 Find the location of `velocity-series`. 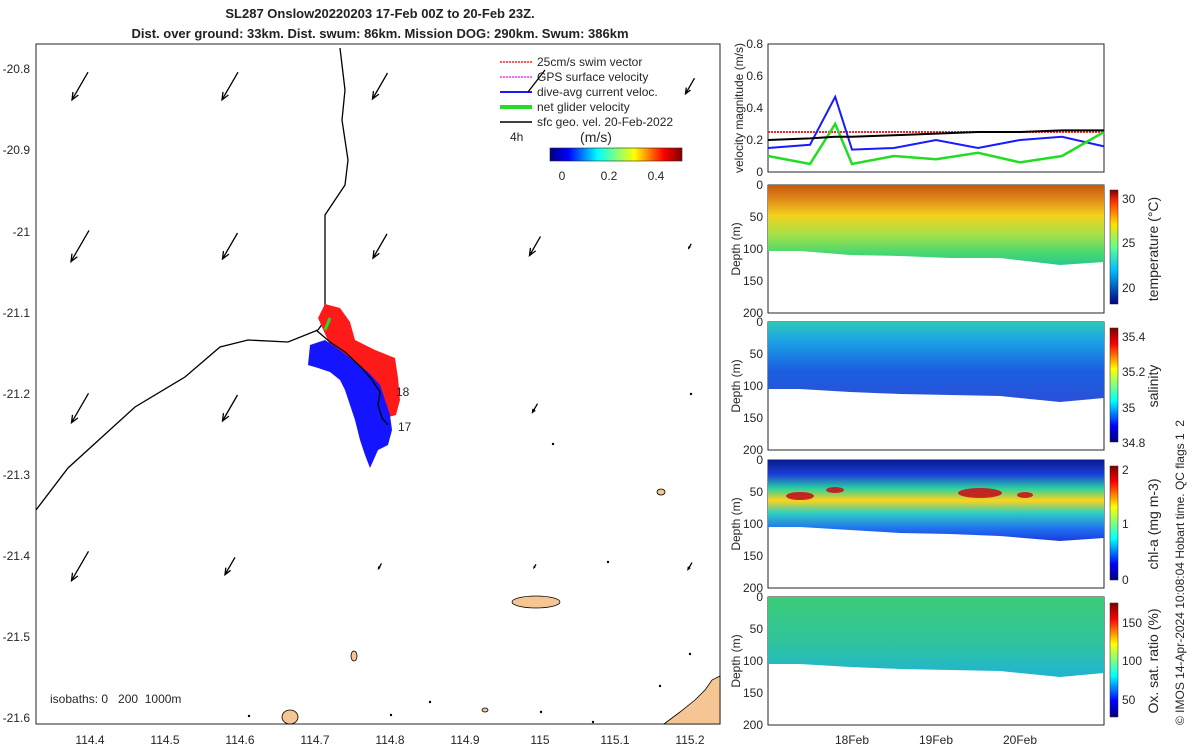

velocity-series is located at coordinates (936, 130).